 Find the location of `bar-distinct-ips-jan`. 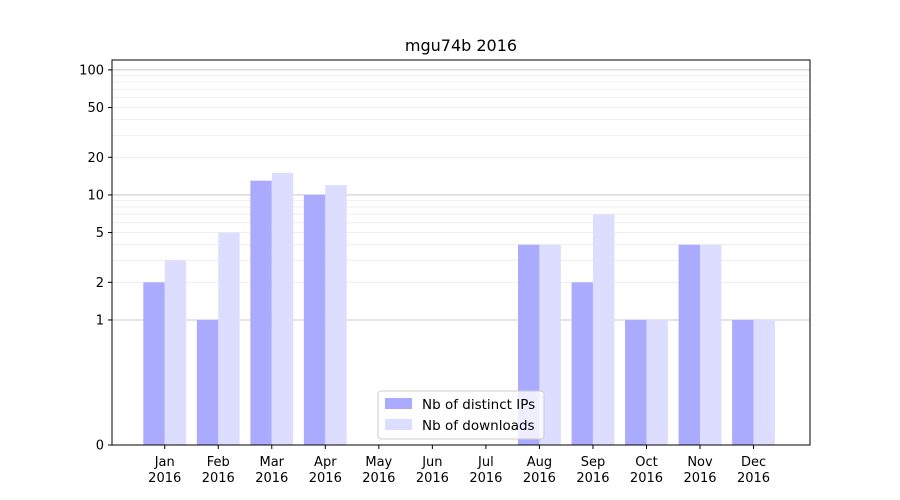

bar-distinct-ips-jan is located at coordinates (154, 363).